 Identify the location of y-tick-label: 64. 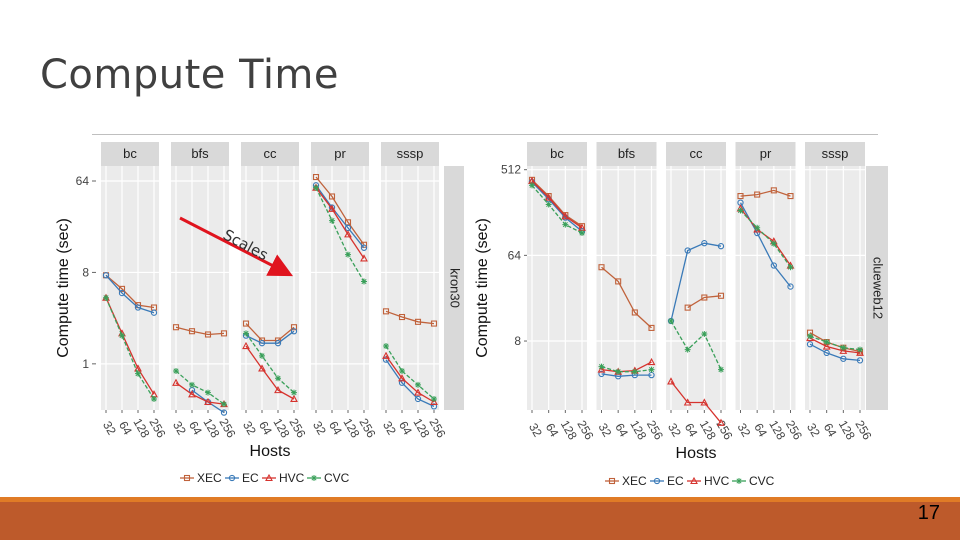
(515, 255).